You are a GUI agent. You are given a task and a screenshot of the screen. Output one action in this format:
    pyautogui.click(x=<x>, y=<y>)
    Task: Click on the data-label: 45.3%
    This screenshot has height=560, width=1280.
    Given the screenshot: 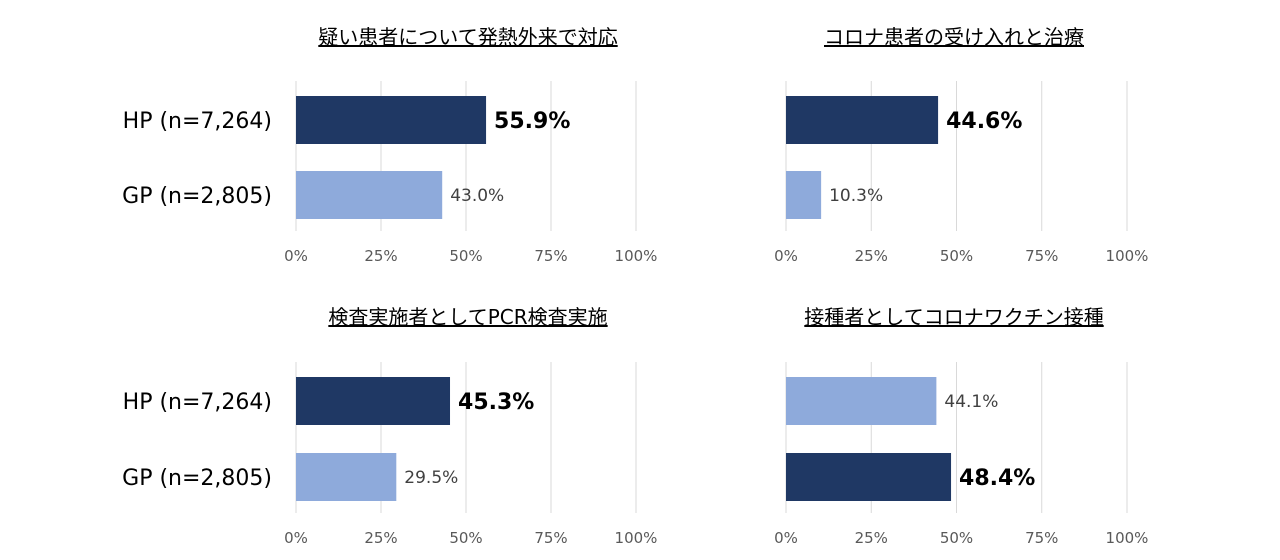 What is the action you would take?
    pyautogui.click(x=496, y=402)
    